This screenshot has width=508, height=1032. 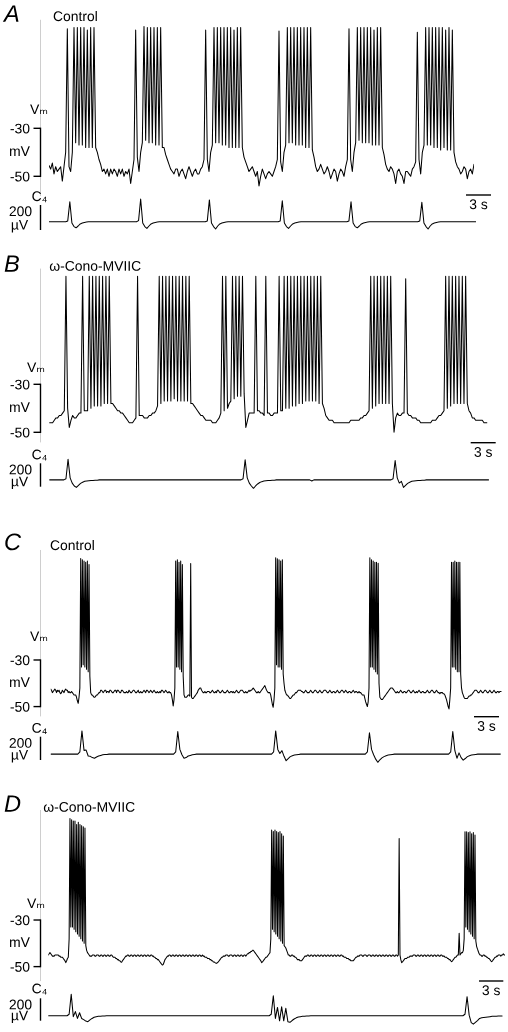 I want to click on text: B, so click(x=11, y=263).